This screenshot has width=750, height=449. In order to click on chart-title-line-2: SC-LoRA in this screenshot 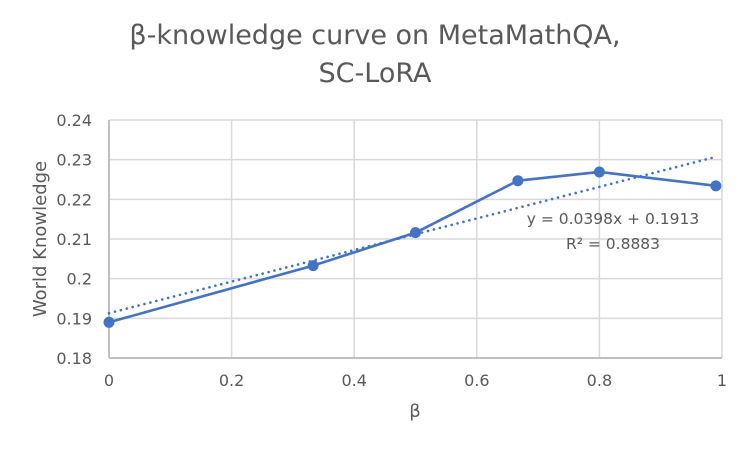, I will do `click(375, 73)`.